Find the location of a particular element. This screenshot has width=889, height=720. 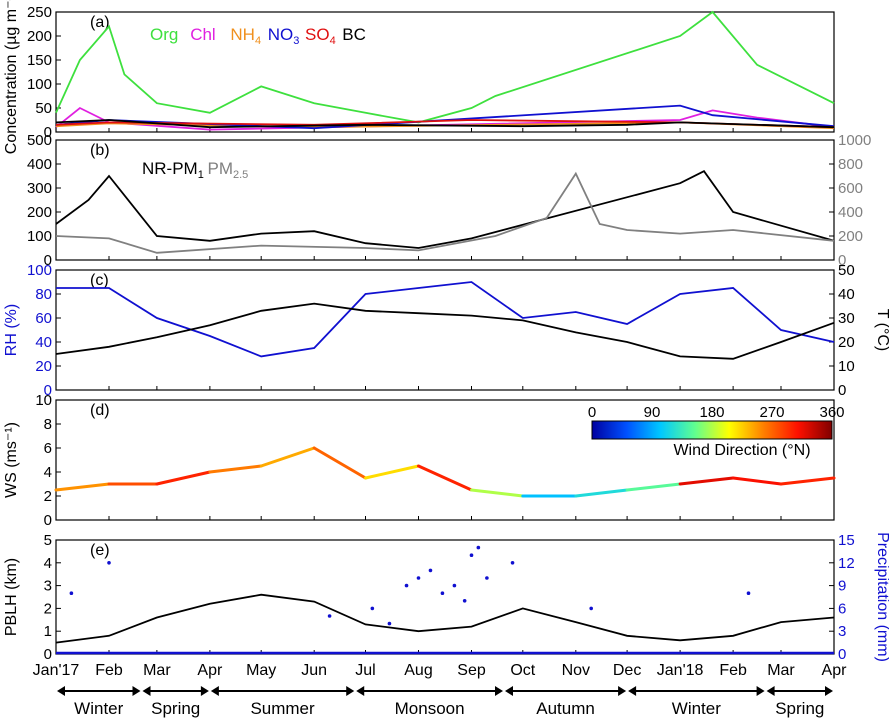

y-tick-label: 250 is located at coordinates (39, 12).